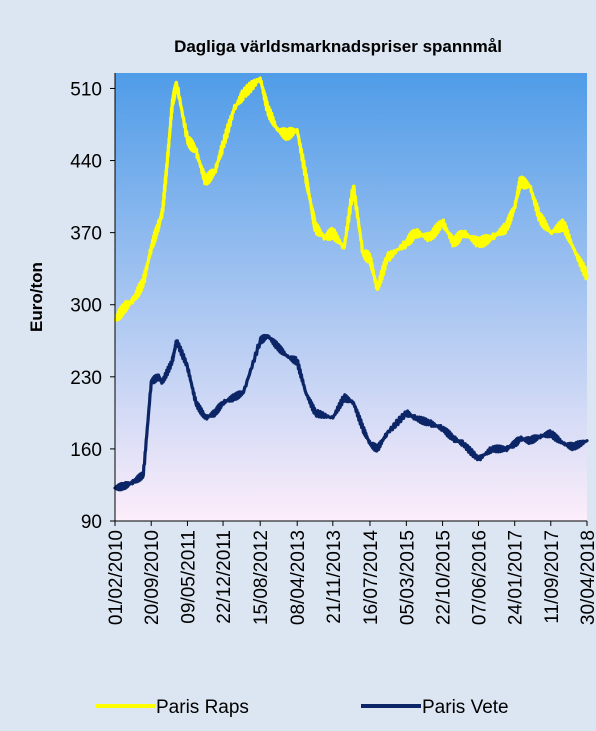 The image size is (596, 731). Describe the element at coordinates (224, 577) in the screenshot. I see `x-tick-label: 22/12/2011` at that location.